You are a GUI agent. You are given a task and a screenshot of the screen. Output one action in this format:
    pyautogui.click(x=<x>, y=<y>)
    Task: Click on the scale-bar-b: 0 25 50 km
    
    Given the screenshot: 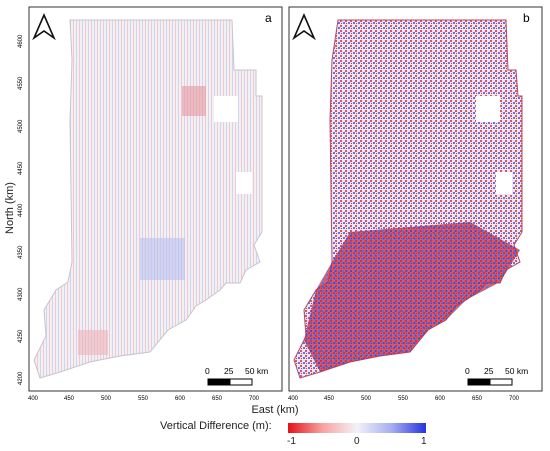 What is the action you would take?
    pyautogui.click(x=496, y=376)
    